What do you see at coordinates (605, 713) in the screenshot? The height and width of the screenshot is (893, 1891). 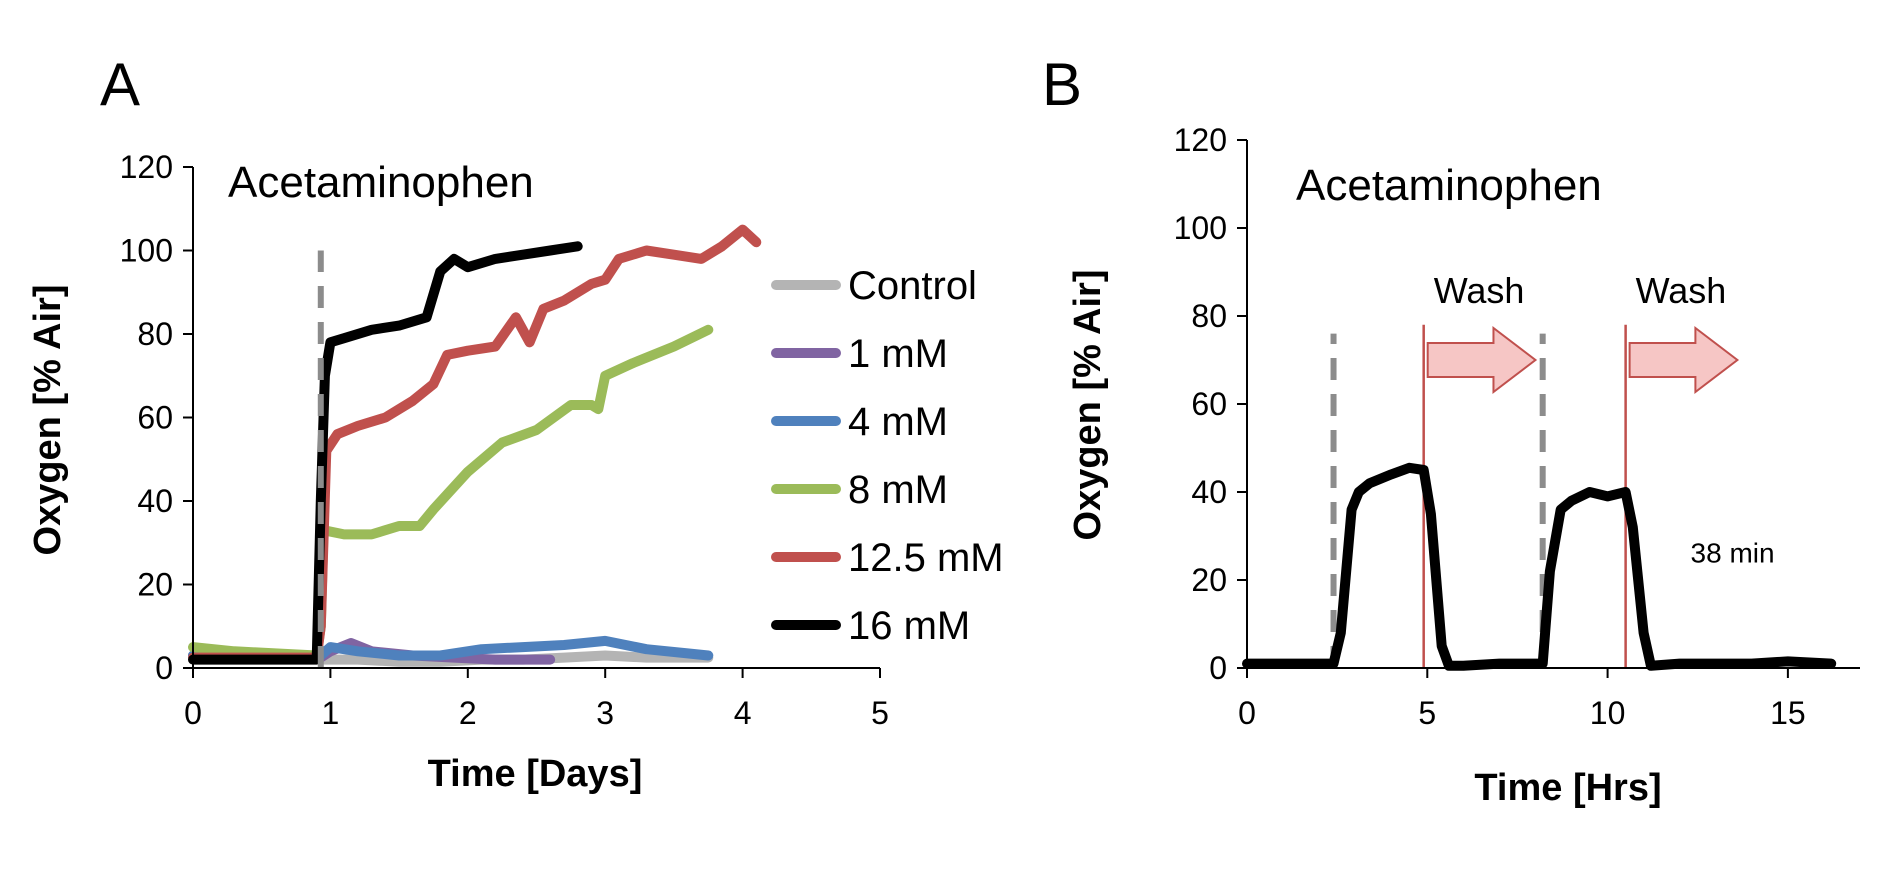 I see `x-tick-label: 3` at bounding box center [605, 713].